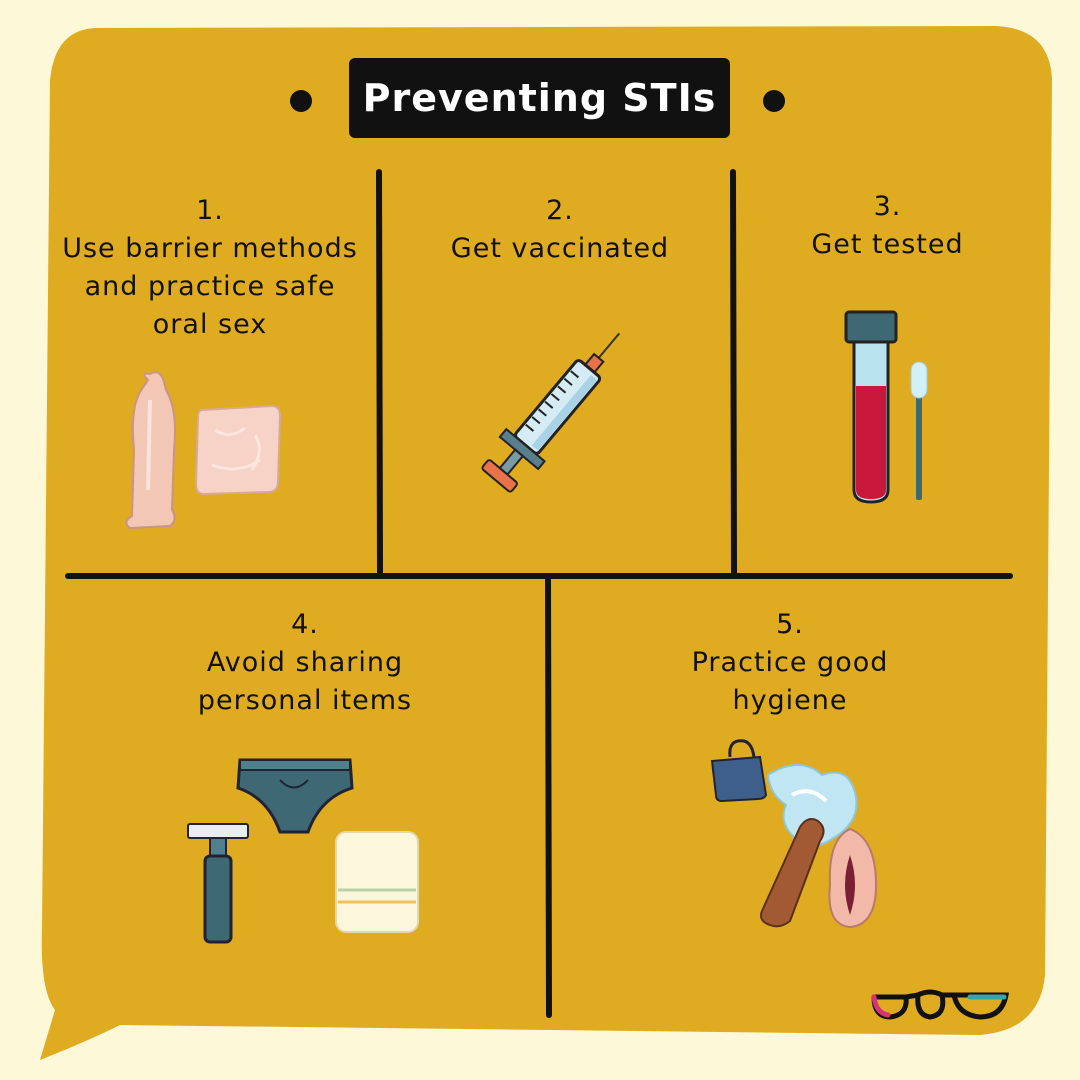  Describe the element at coordinates (853, 878) in the screenshot. I see `vulva-icon` at that location.